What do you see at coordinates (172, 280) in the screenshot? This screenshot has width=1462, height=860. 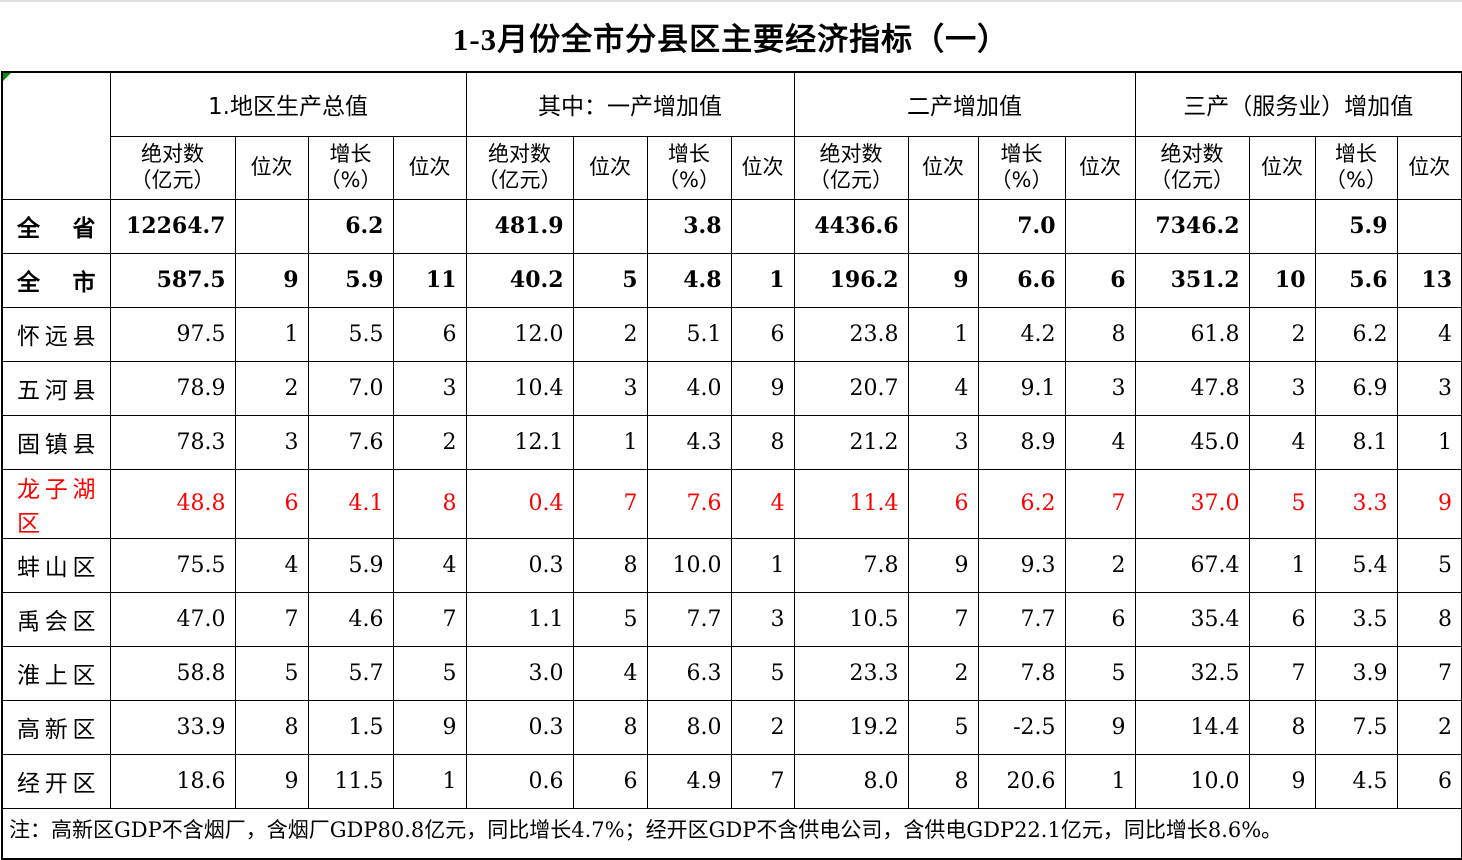 I see `value-cell: 587.5` at bounding box center [172, 280].